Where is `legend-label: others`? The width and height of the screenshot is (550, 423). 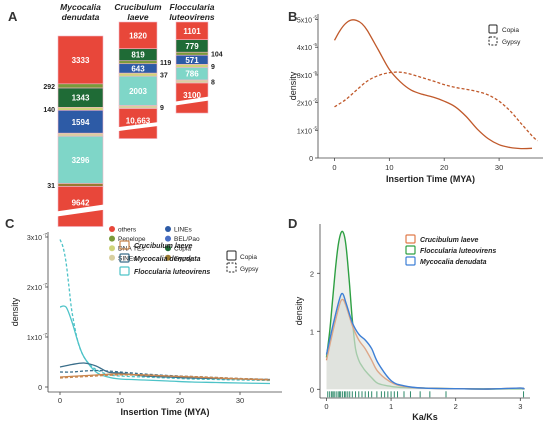
legend-label: others is located at coordinates (127, 230).